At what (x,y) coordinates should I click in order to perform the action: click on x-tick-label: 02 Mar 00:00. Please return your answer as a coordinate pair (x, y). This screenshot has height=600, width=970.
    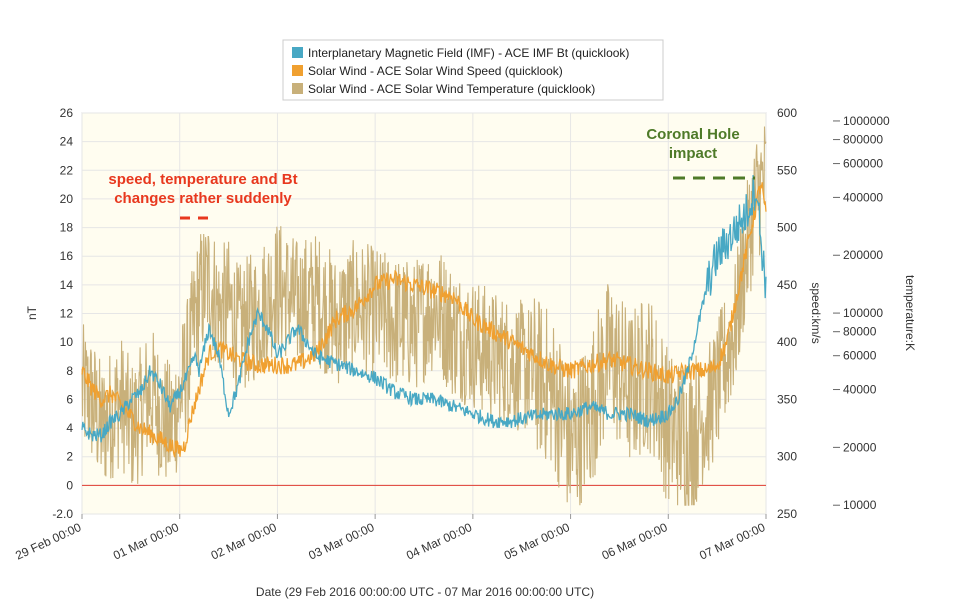
    Looking at the image, I should click on (244, 541).